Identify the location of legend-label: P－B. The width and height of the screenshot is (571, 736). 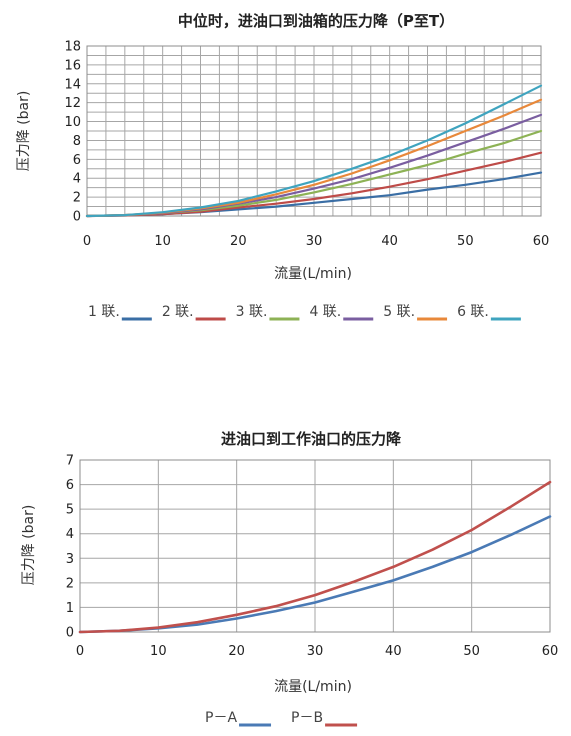
(307, 718).